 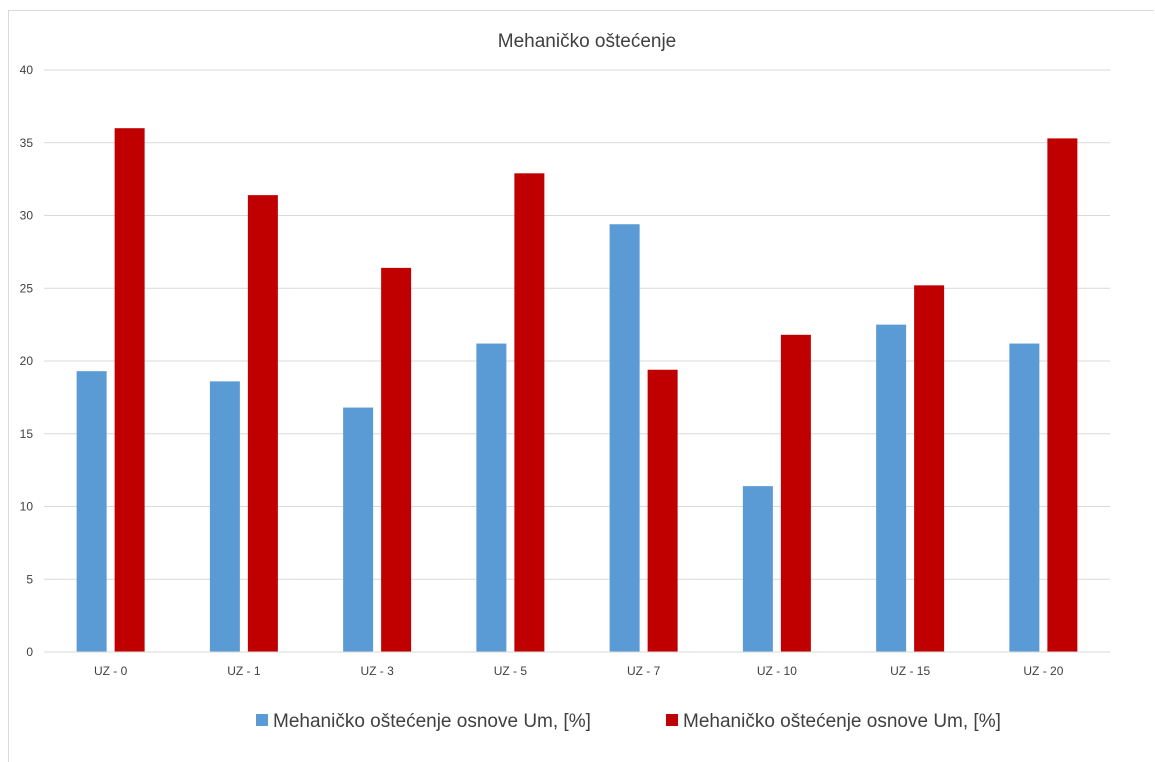 I want to click on y-tick-label: 30, so click(x=27, y=216).